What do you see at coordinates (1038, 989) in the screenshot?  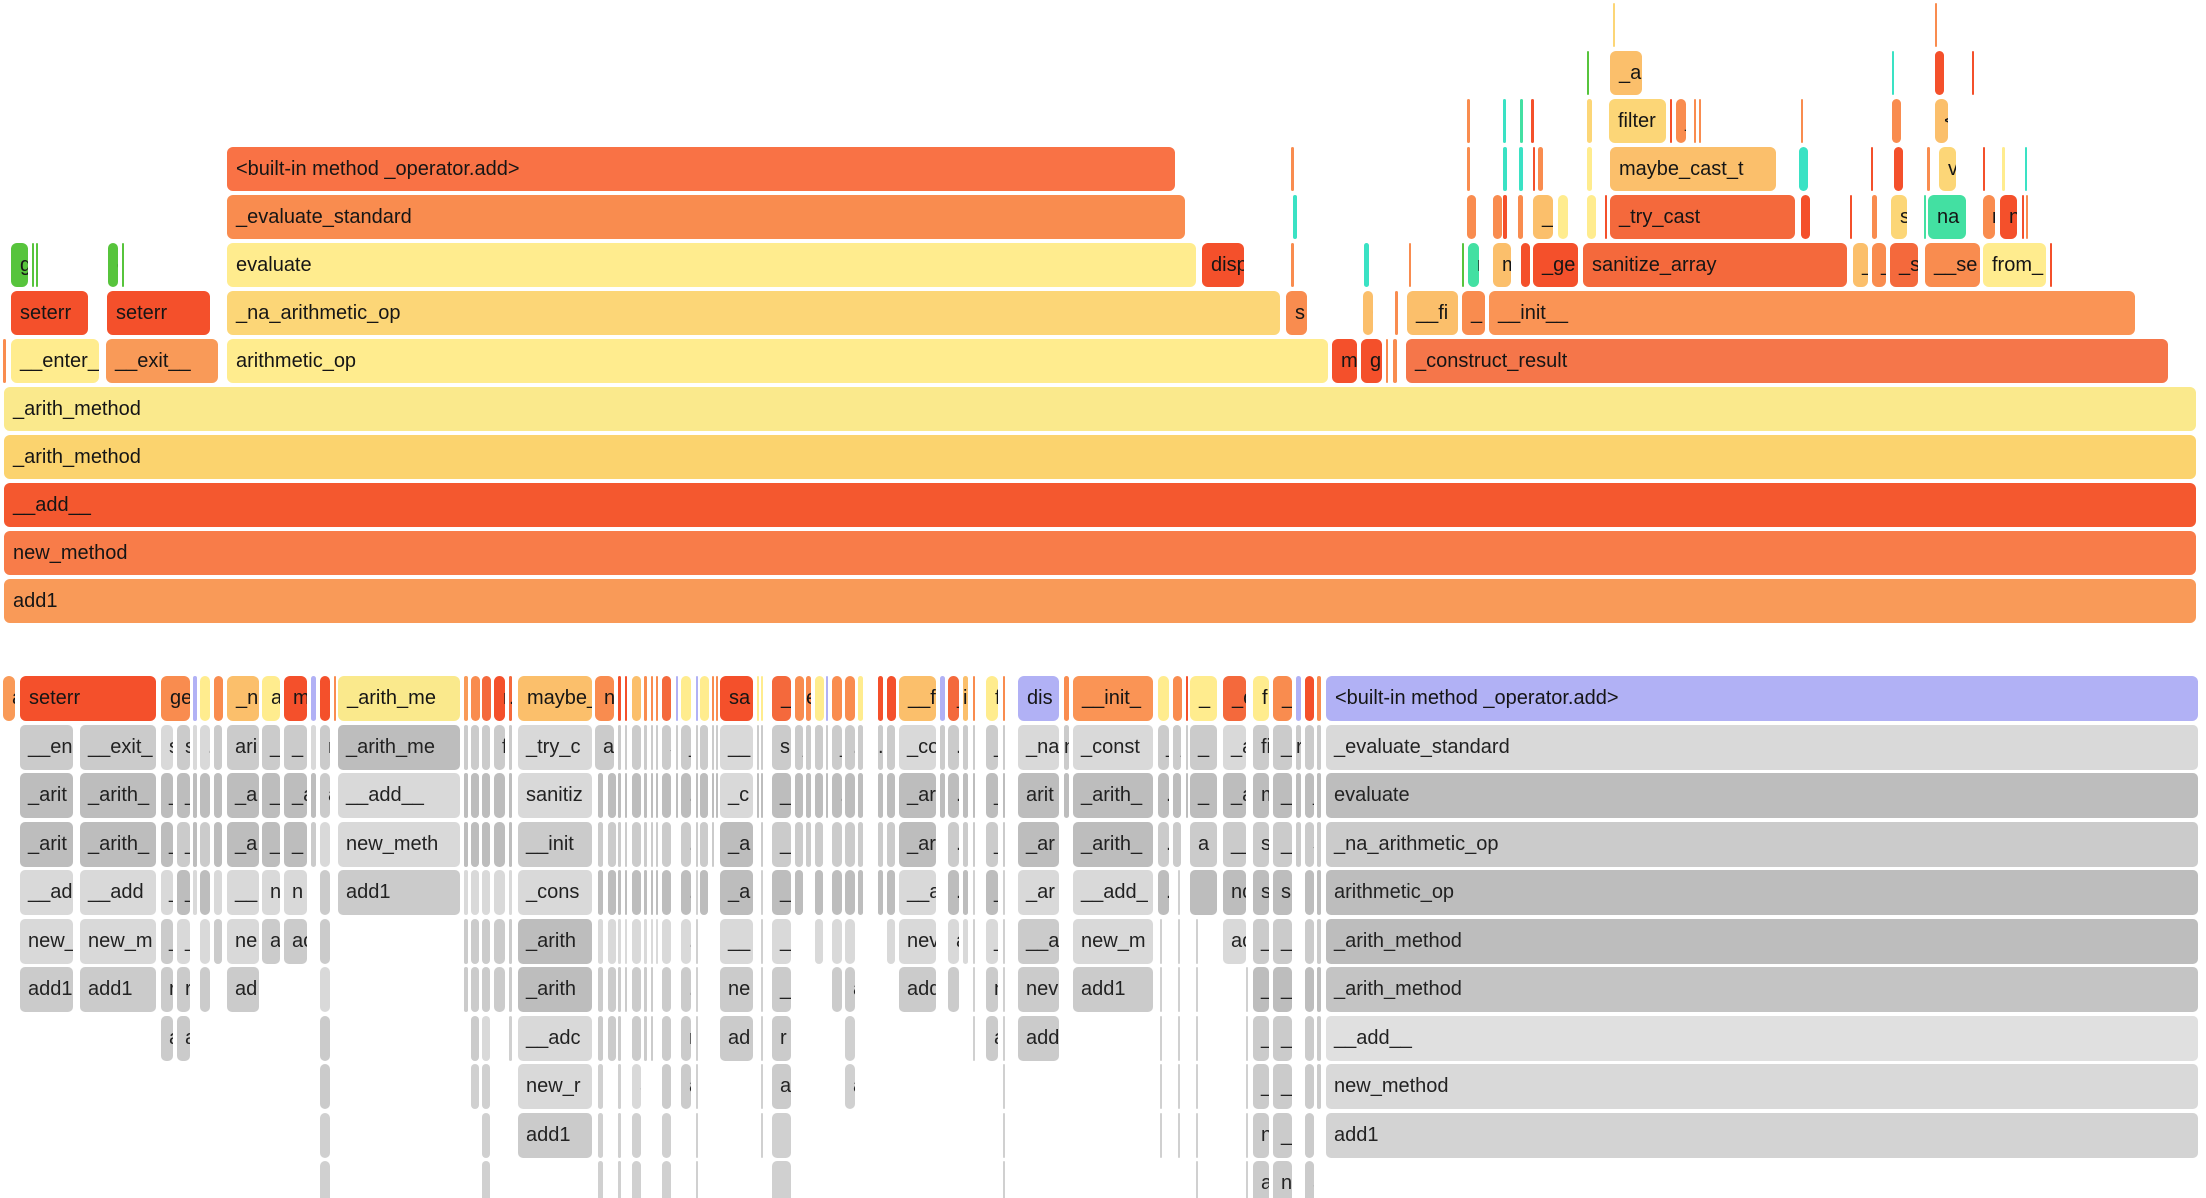 I see `caller-cell-nev: nev` at bounding box center [1038, 989].